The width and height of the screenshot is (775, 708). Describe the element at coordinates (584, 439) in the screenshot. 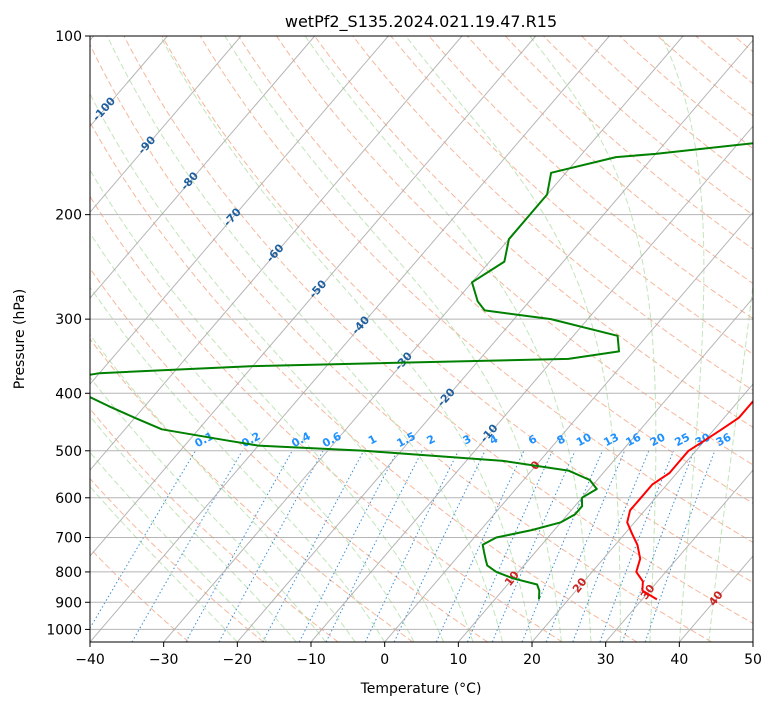

I see `mixing-ratio-label: 10` at that location.